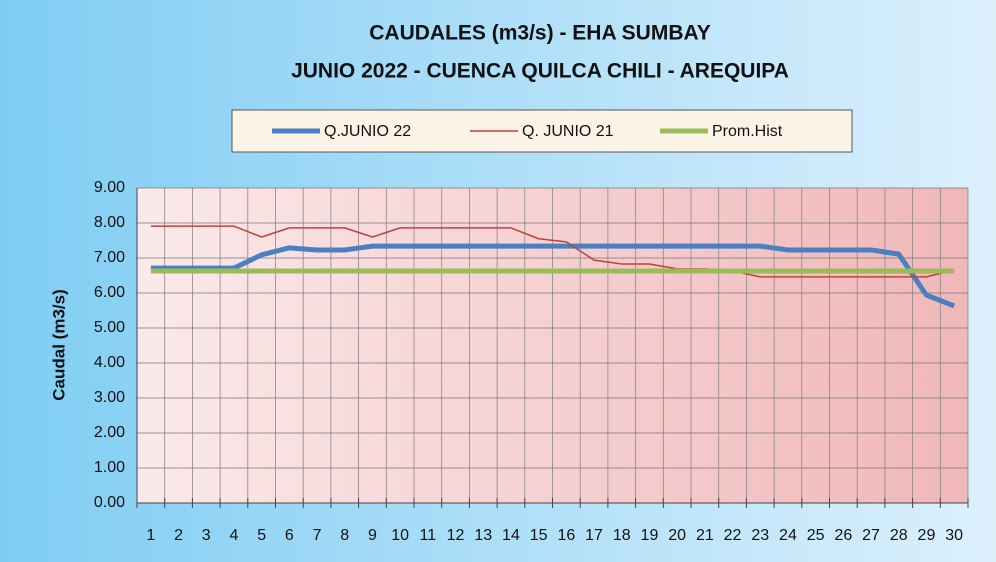 The height and width of the screenshot is (562, 996). I want to click on y-tick-label: 0.00, so click(109, 502).